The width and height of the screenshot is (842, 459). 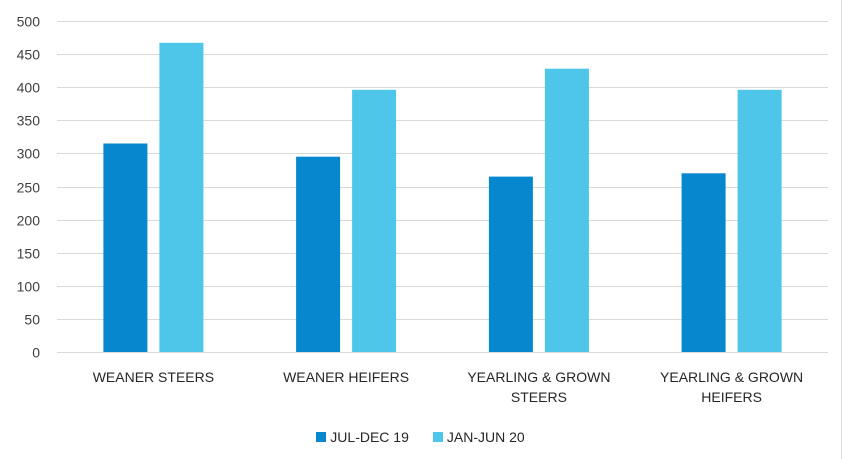 I want to click on y-tick-label: 50, so click(x=32, y=320).